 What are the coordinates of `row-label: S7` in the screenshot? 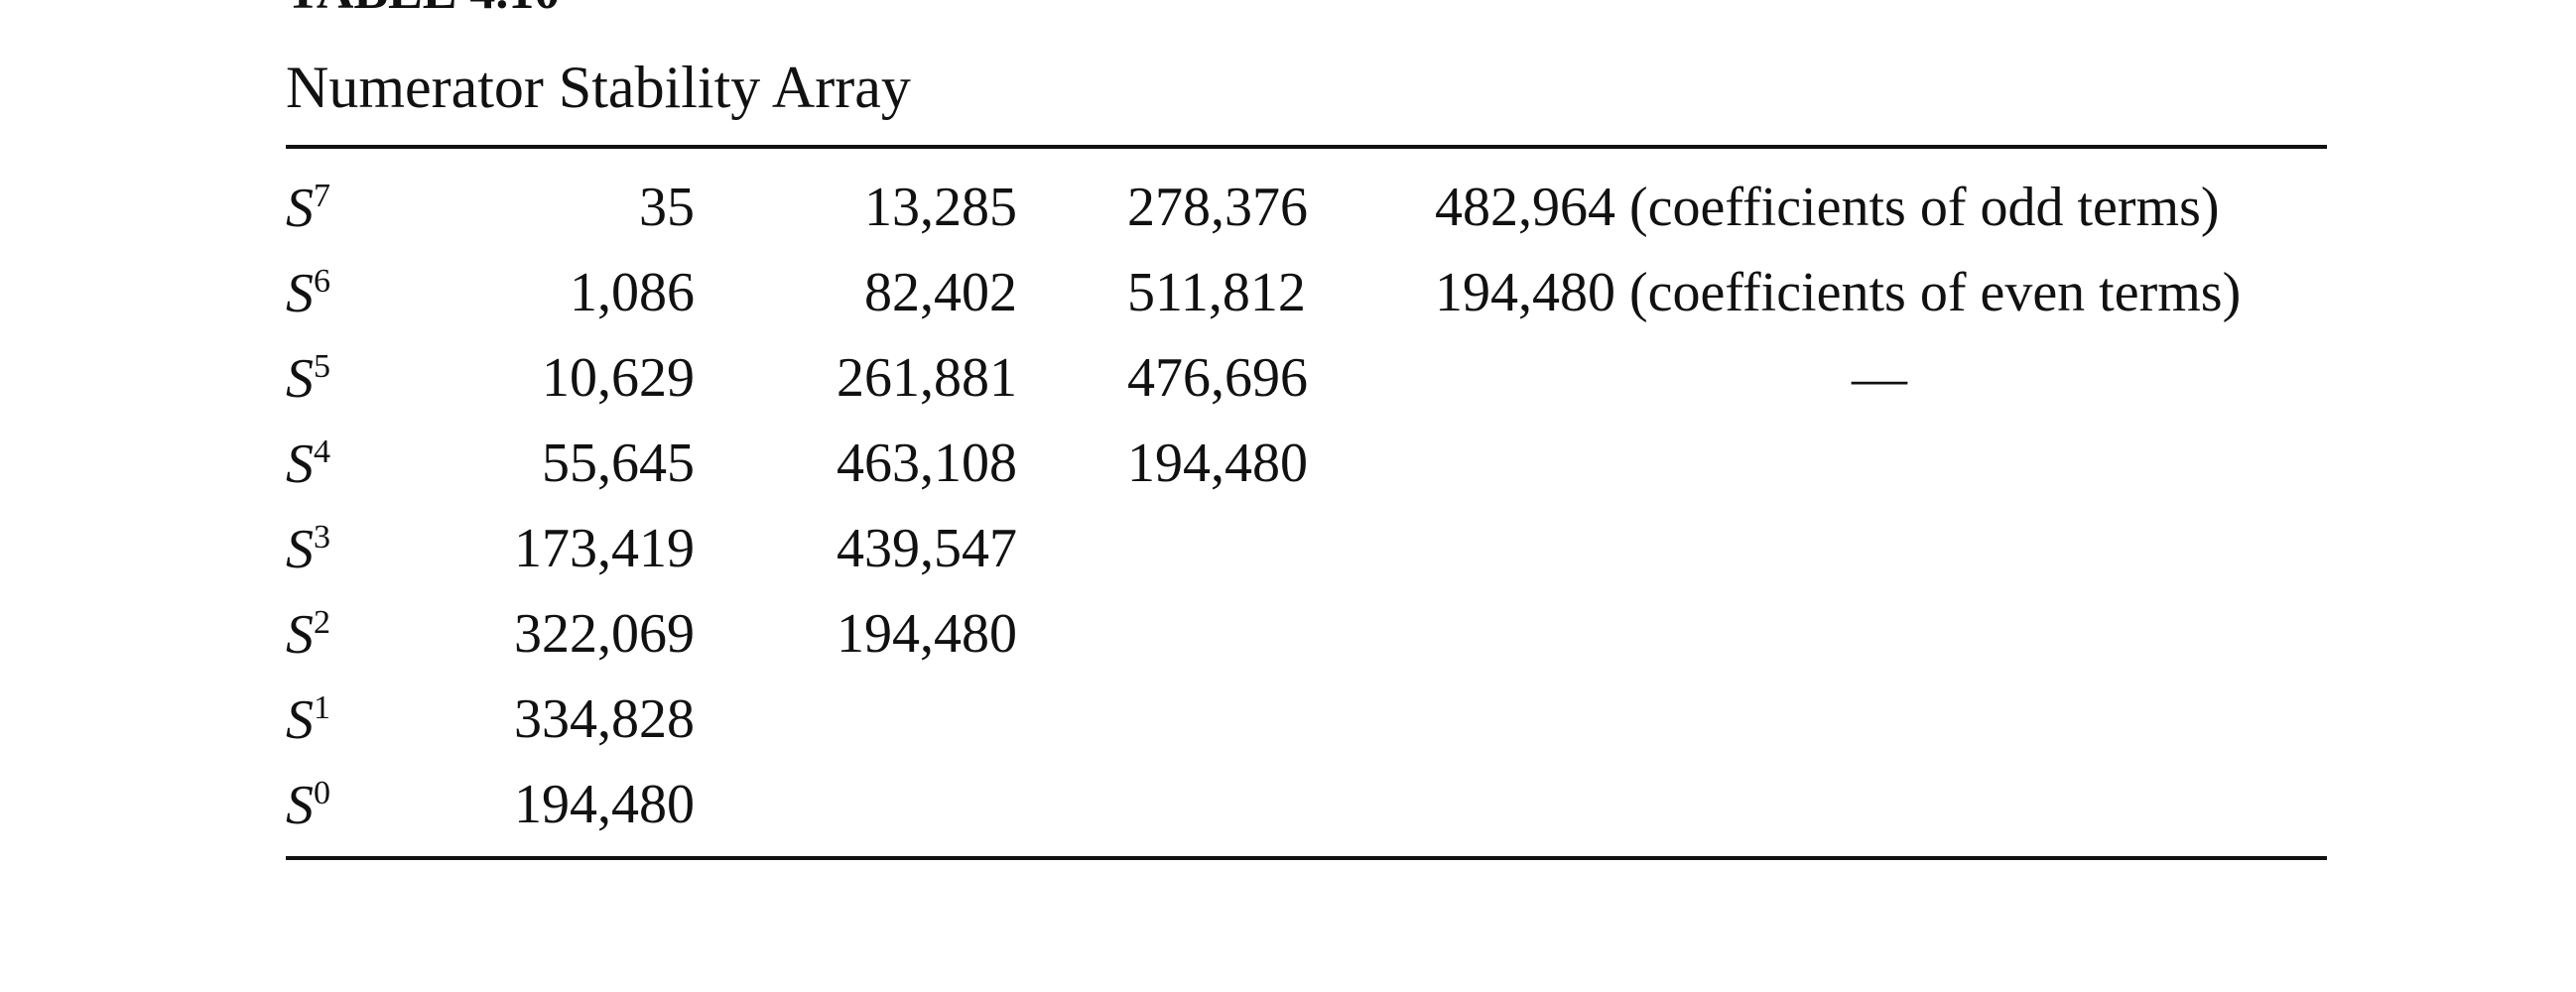 It's located at (308, 208).